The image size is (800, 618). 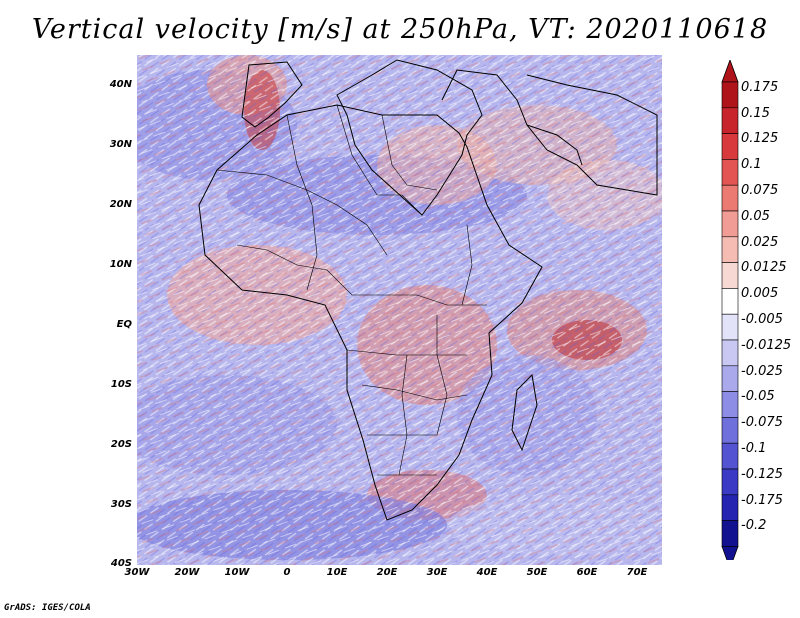 What do you see at coordinates (124, 324) in the screenshot?
I see `lat-label: EQ` at bounding box center [124, 324].